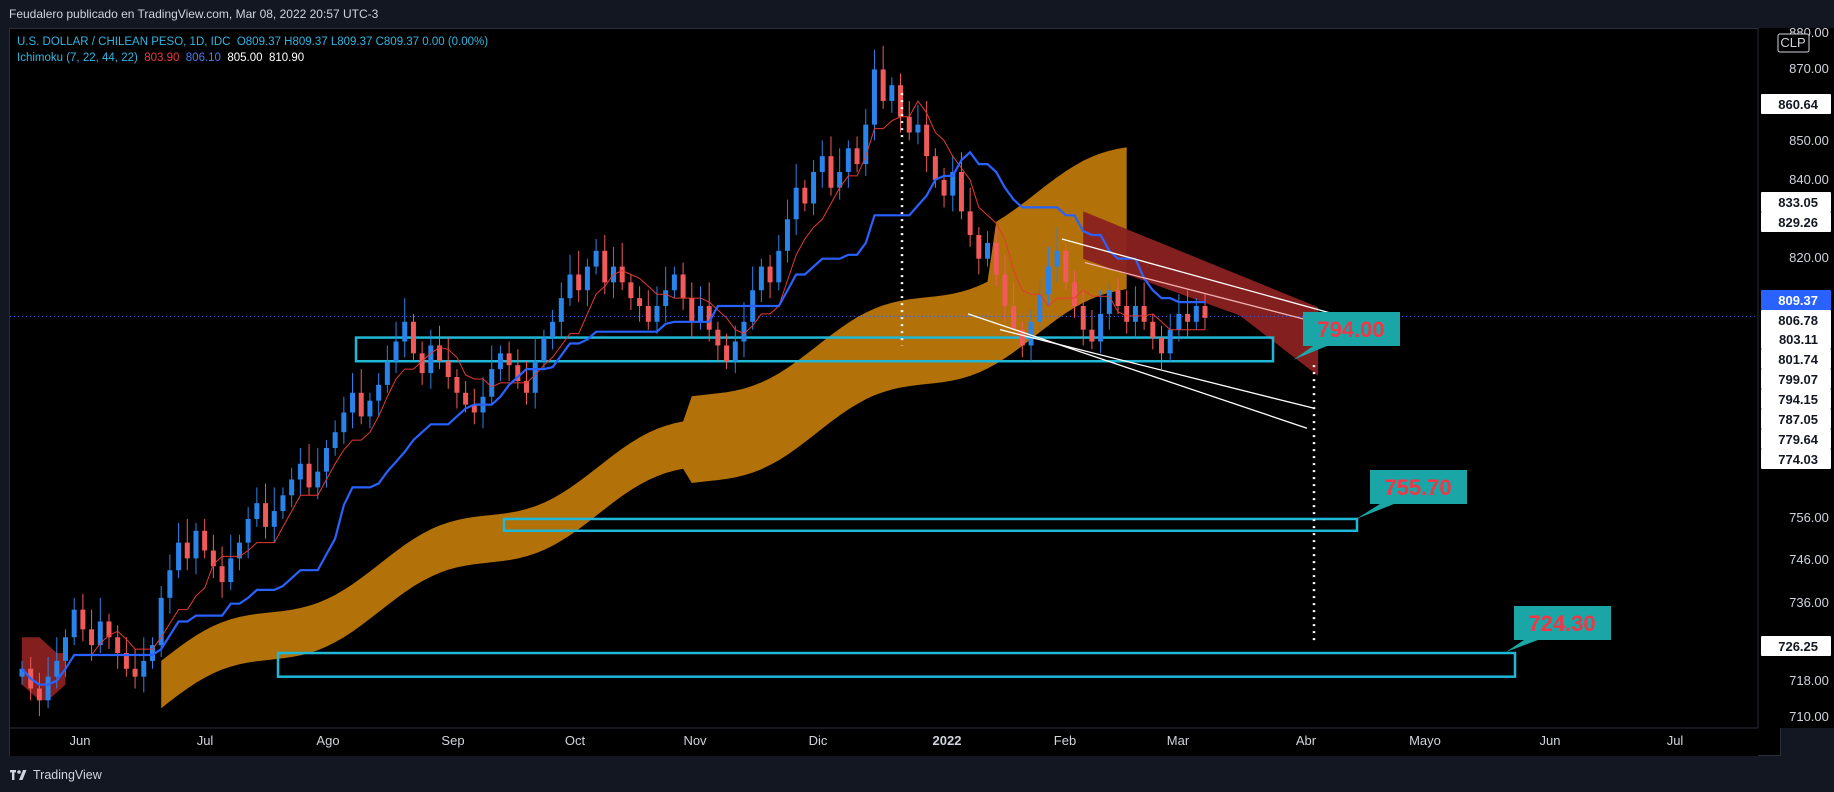  Describe the element at coordinates (1793, 43) in the screenshot. I see `currency-box` at that location.